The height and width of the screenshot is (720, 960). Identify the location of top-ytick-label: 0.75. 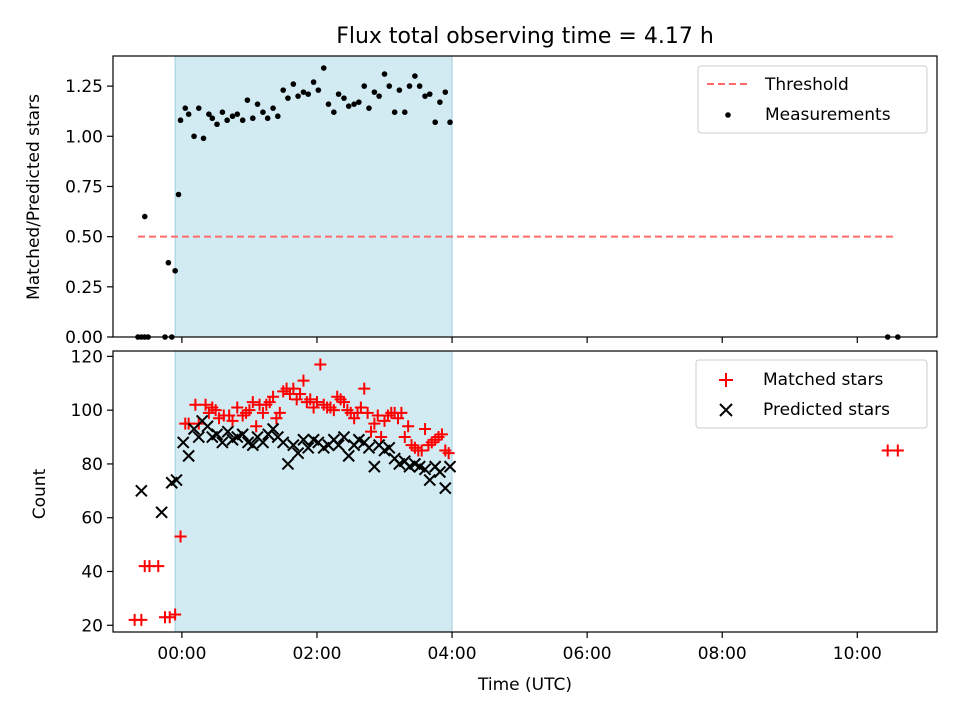
(84, 187).